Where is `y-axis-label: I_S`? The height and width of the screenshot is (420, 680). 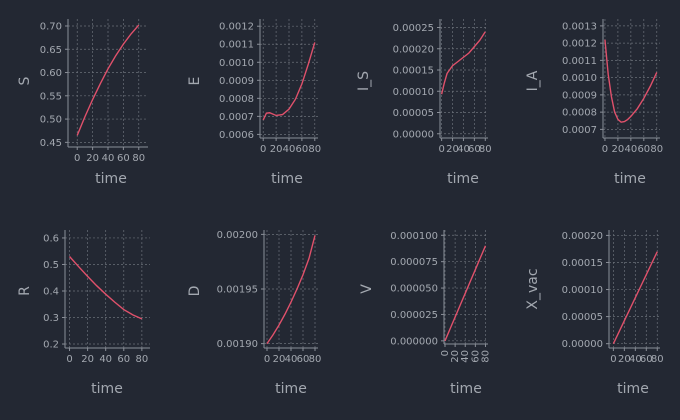 y-axis-label: I_S is located at coordinates (364, 81).